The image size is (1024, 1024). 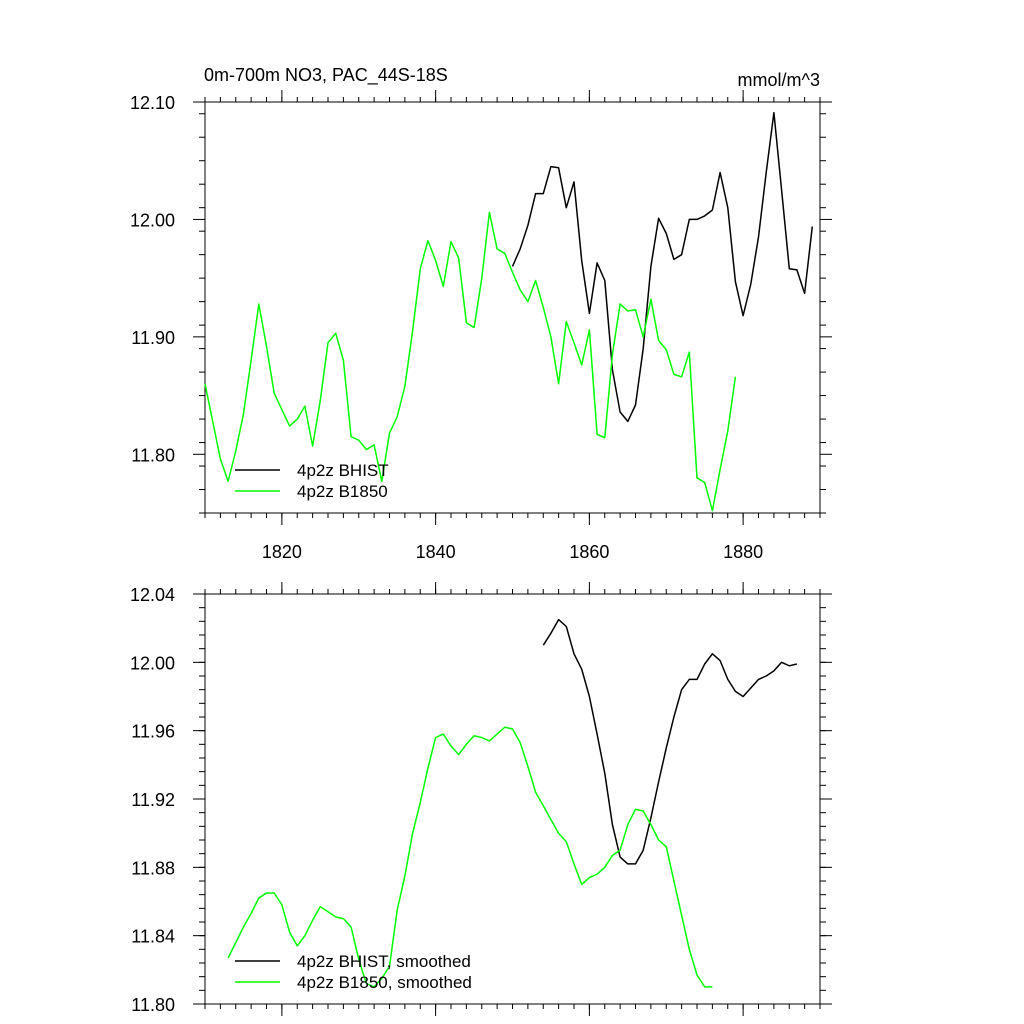 What do you see at coordinates (342, 491) in the screenshot?
I see `legend-label: 4p2z B1850` at bounding box center [342, 491].